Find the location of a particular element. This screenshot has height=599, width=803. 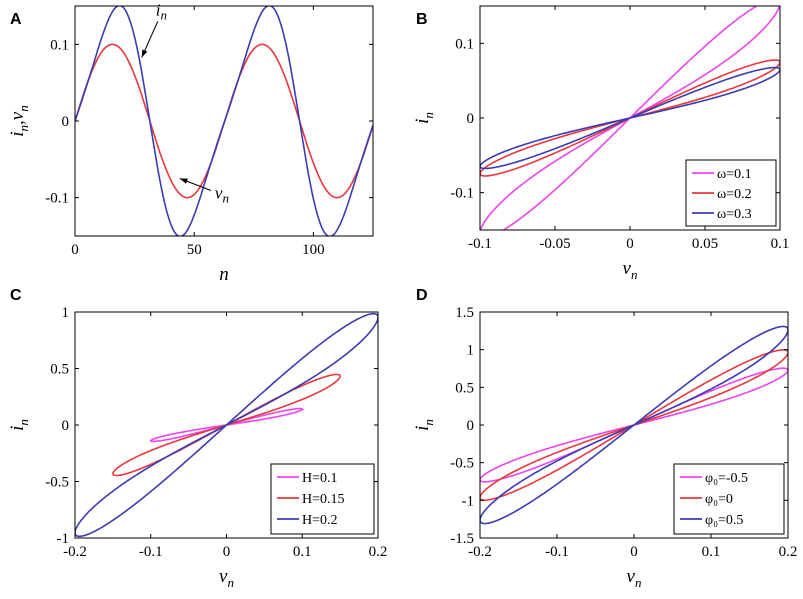

panel-letter: D is located at coordinates (422, 295).